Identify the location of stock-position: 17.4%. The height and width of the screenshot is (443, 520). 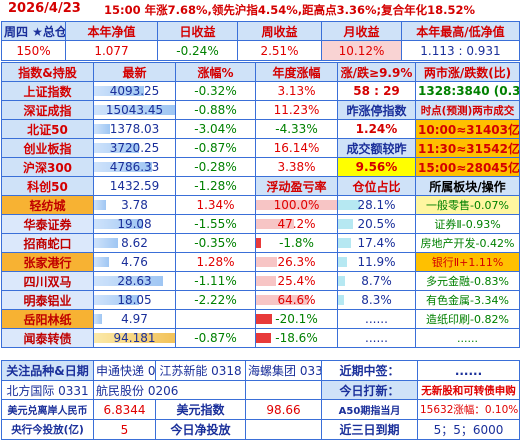
(376, 243).